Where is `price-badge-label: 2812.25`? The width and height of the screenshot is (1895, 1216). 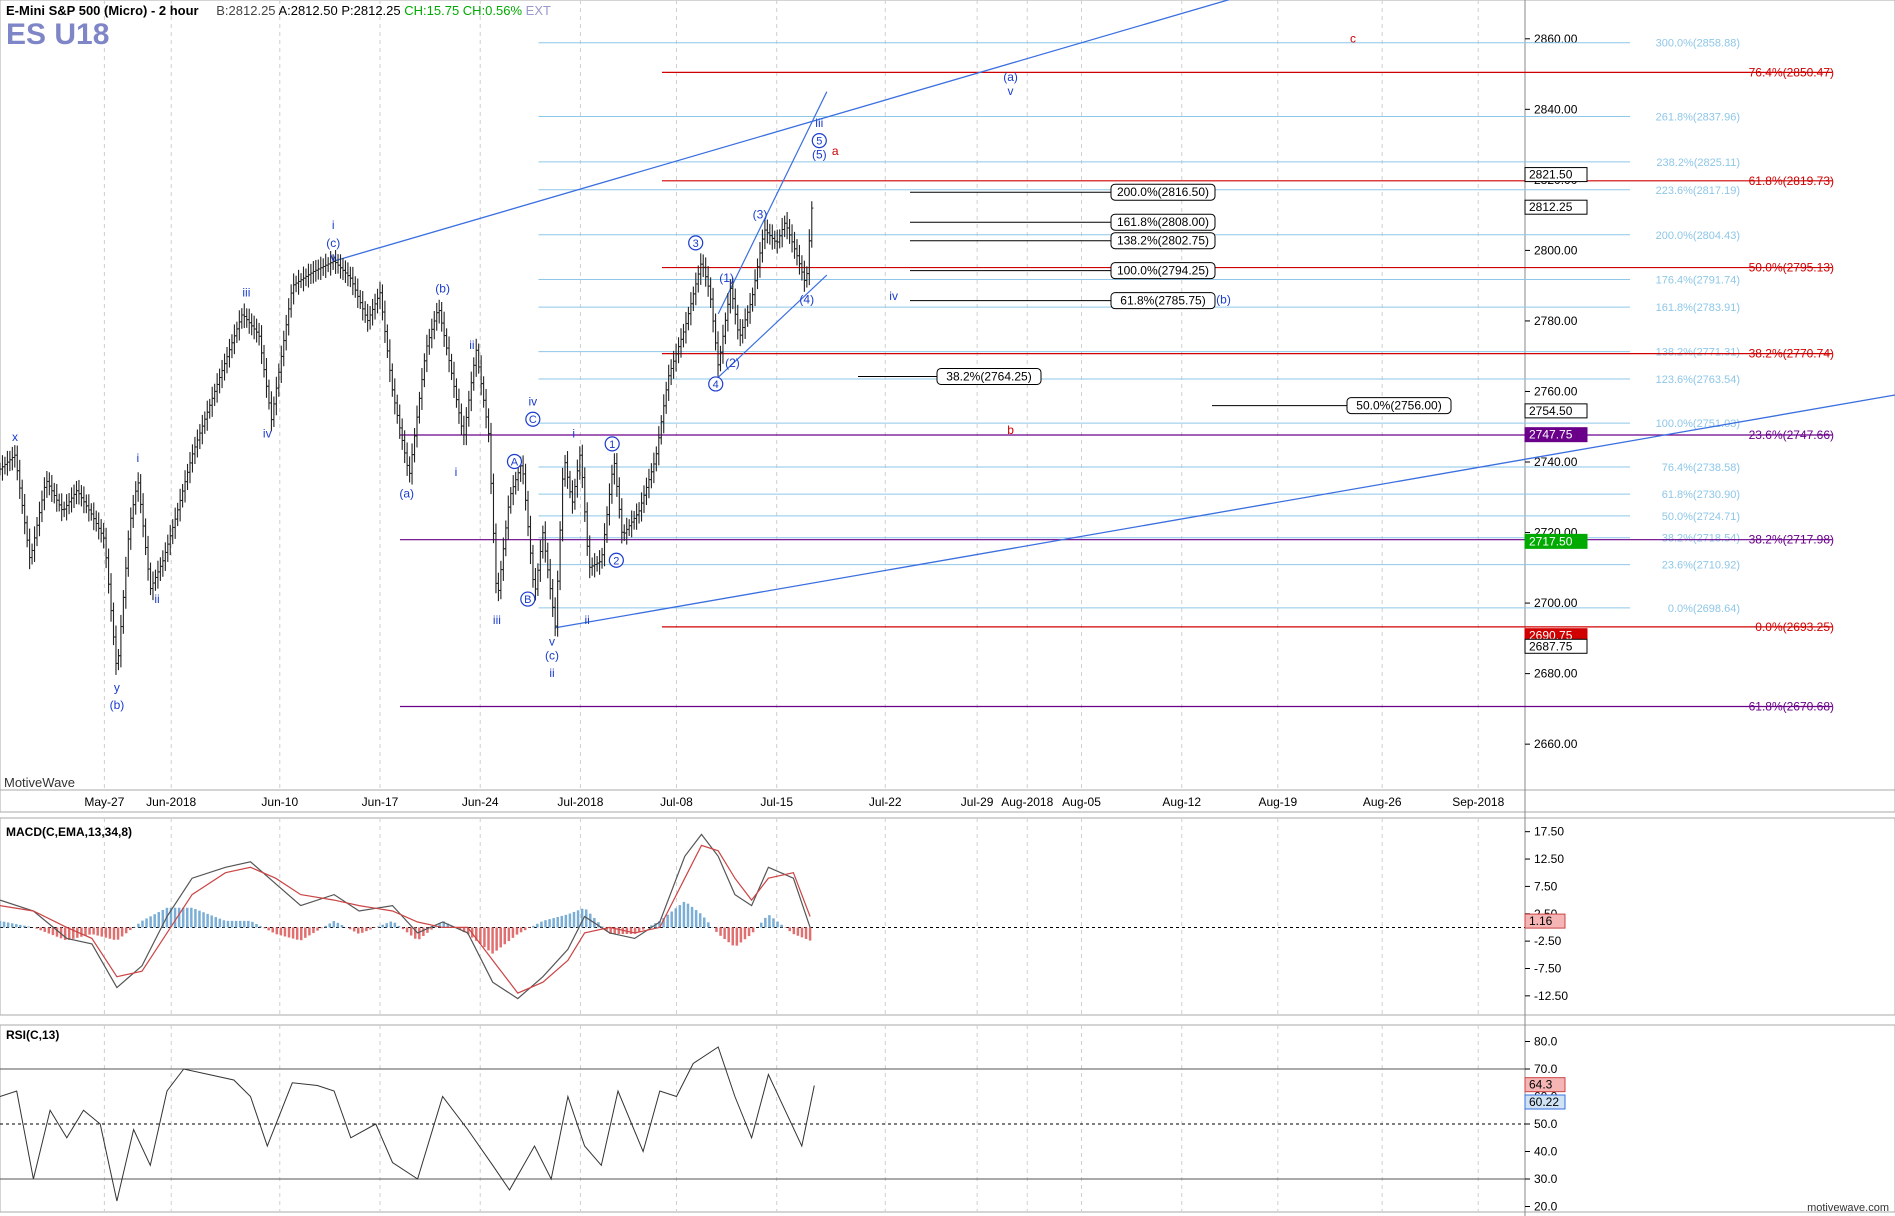 price-badge-label: 2812.25 is located at coordinates (1551, 207).